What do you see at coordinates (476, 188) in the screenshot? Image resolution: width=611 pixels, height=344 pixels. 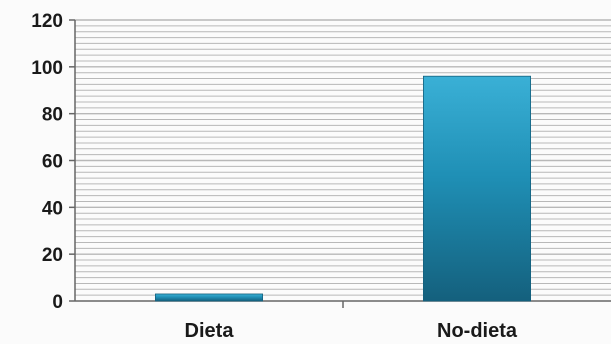 I see `bar-no-dieta` at bounding box center [476, 188].